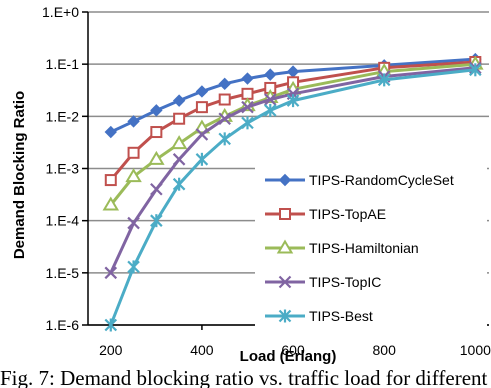 Image resolution: width=491 pixels, height=388 pixels. I want to click on legend-label: TIPS-Best, so click(341, 316).